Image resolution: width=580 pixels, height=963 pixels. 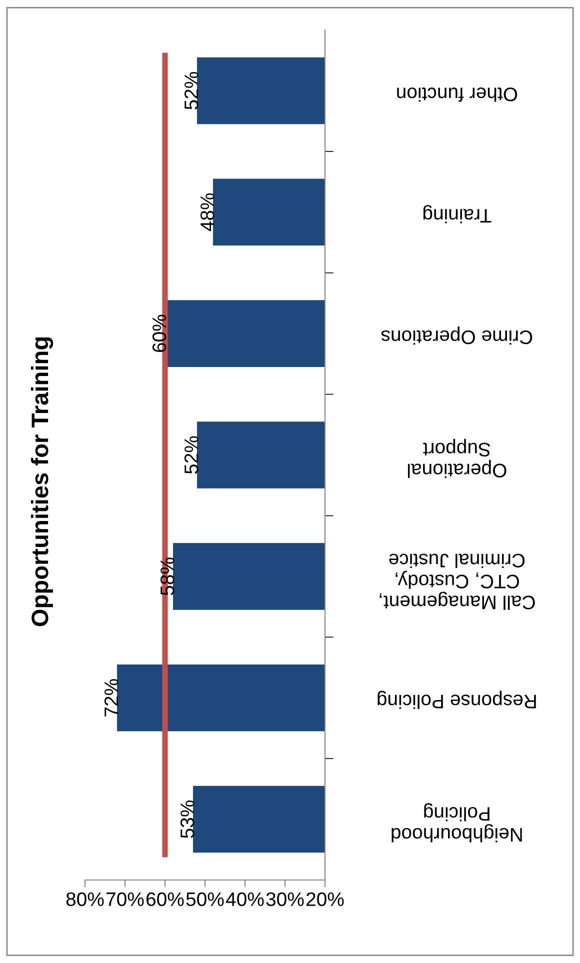 I want to click on data-label: 72%, so click(x=111, y=697).